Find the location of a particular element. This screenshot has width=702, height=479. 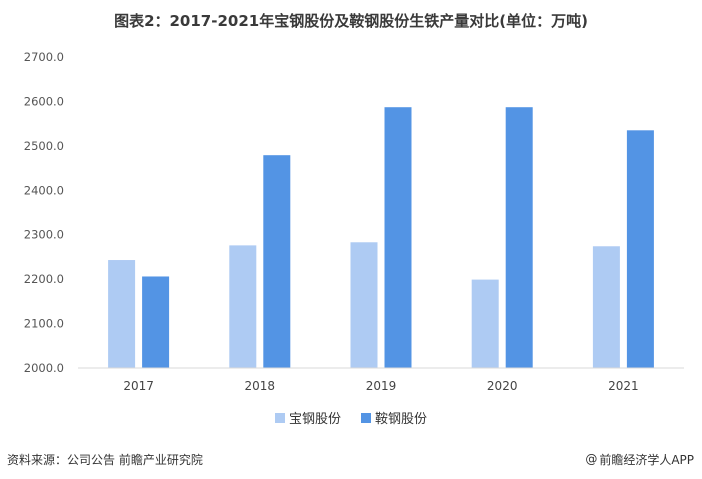

legend-label: 鞍钢股份 is located at coordinates (401, 419).